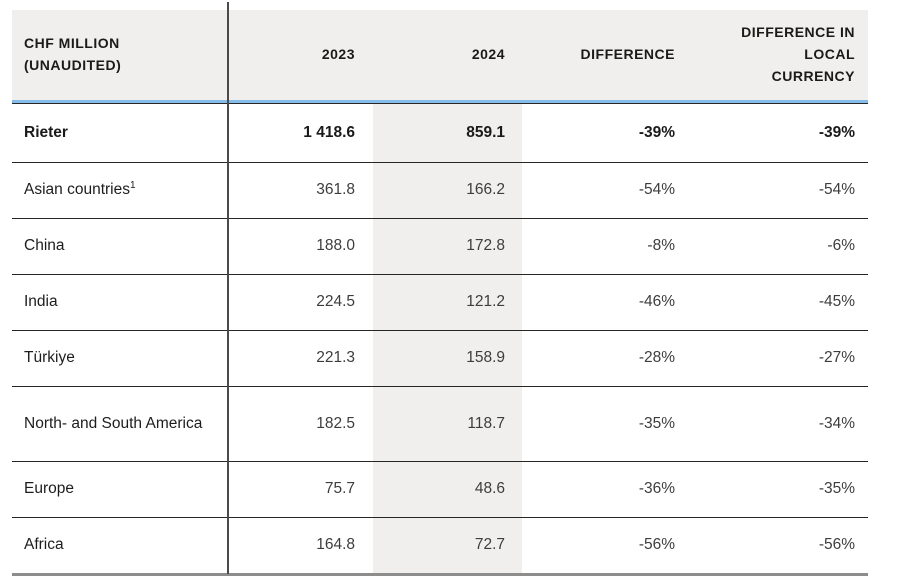 The height and width of the screenshot is (582, 900). I want to click on row-label-text: Europe, so click(49, 489).